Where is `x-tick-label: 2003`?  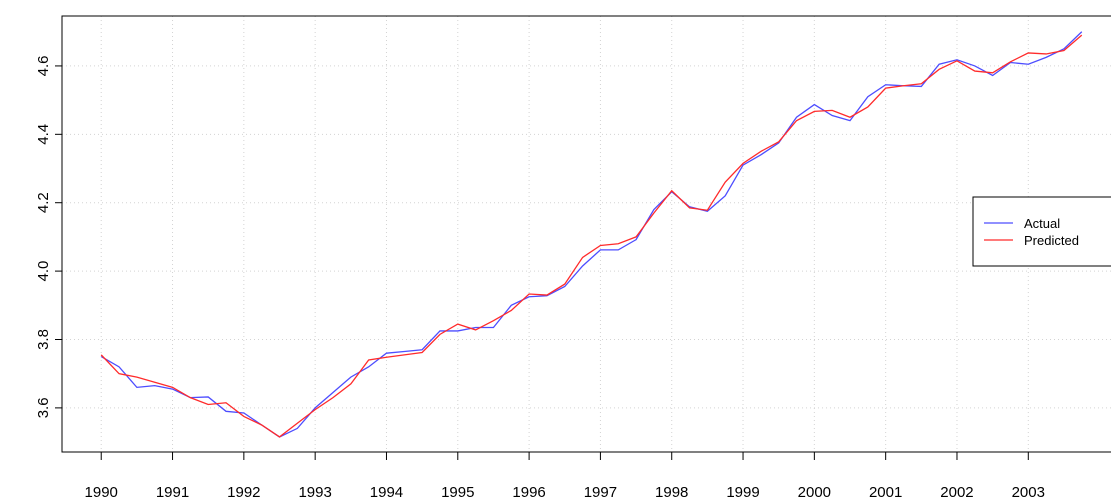
x-tick-label: 2003 is located at coordinates (1028, 492).